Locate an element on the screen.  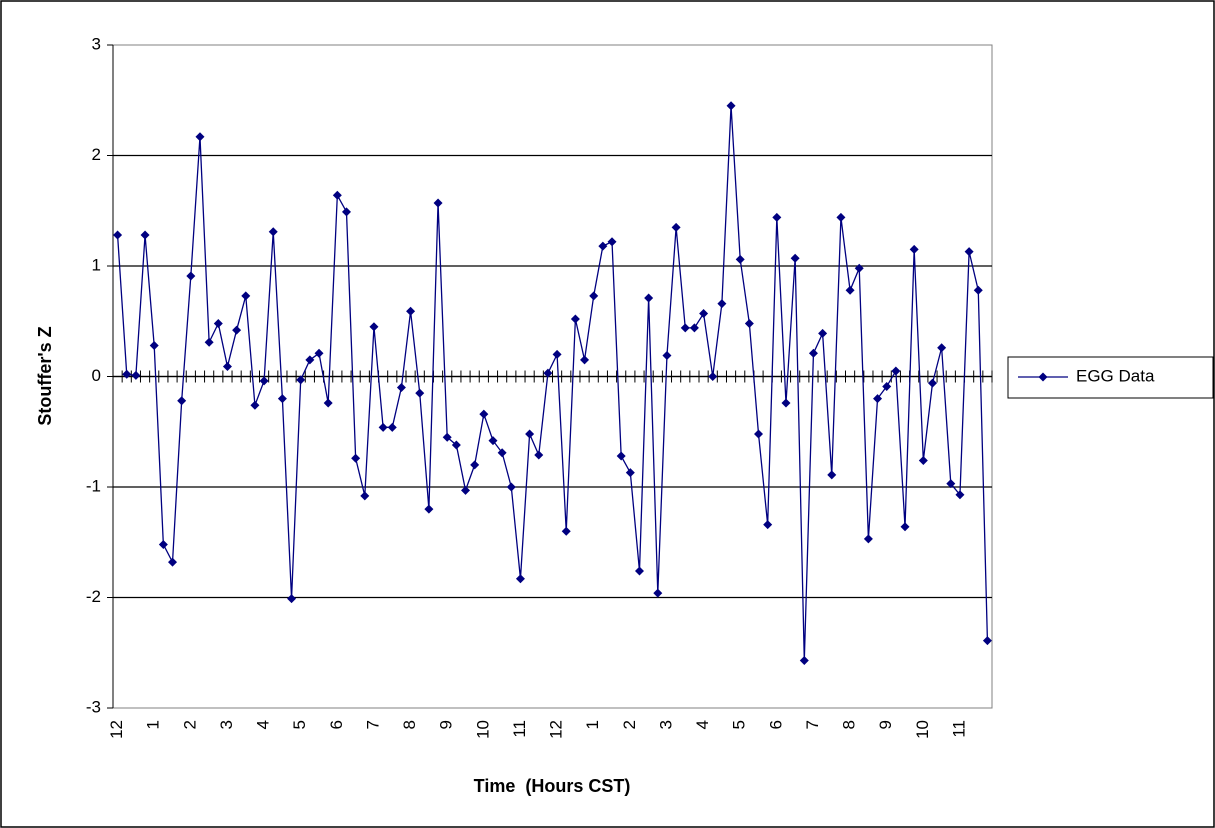
y-tick-label: 2 is located at coordinates (96, 154).